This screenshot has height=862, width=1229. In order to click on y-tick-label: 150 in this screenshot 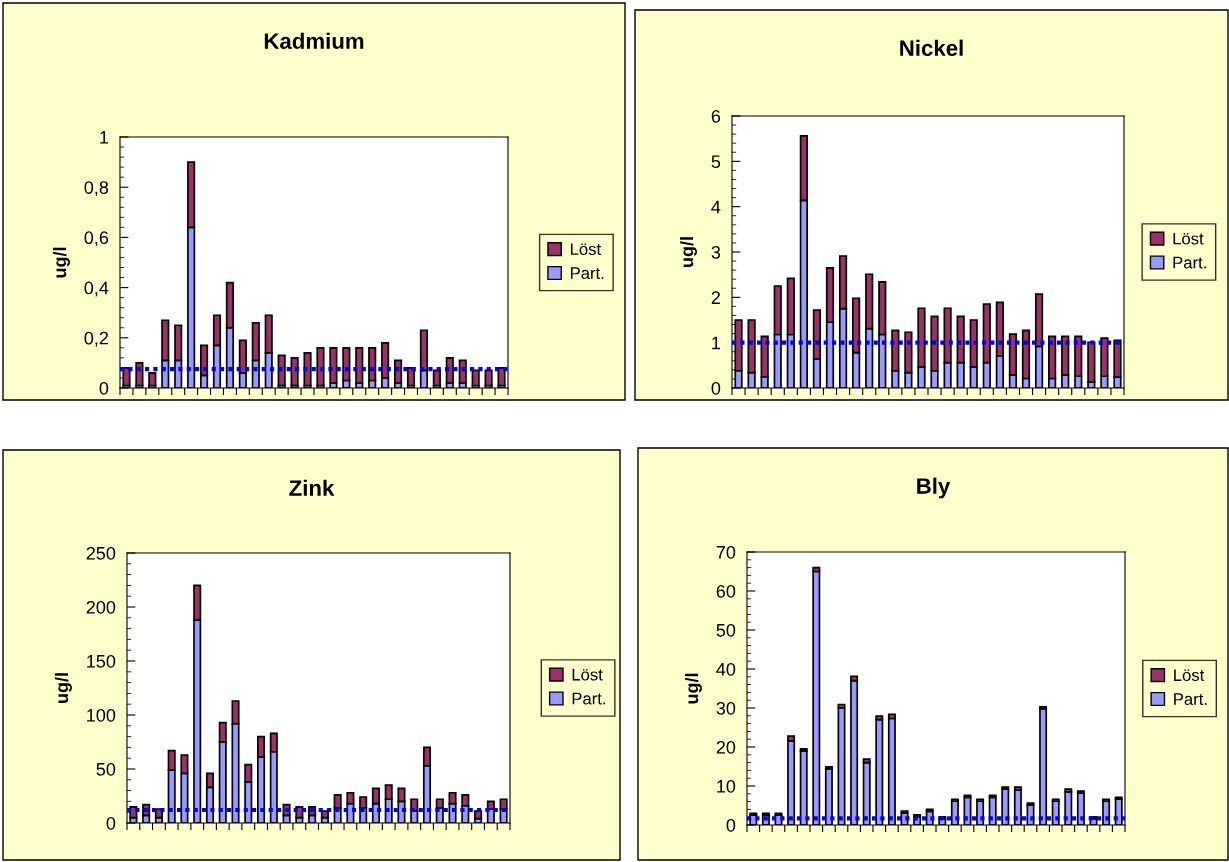, I will do `click(101, 661)`.